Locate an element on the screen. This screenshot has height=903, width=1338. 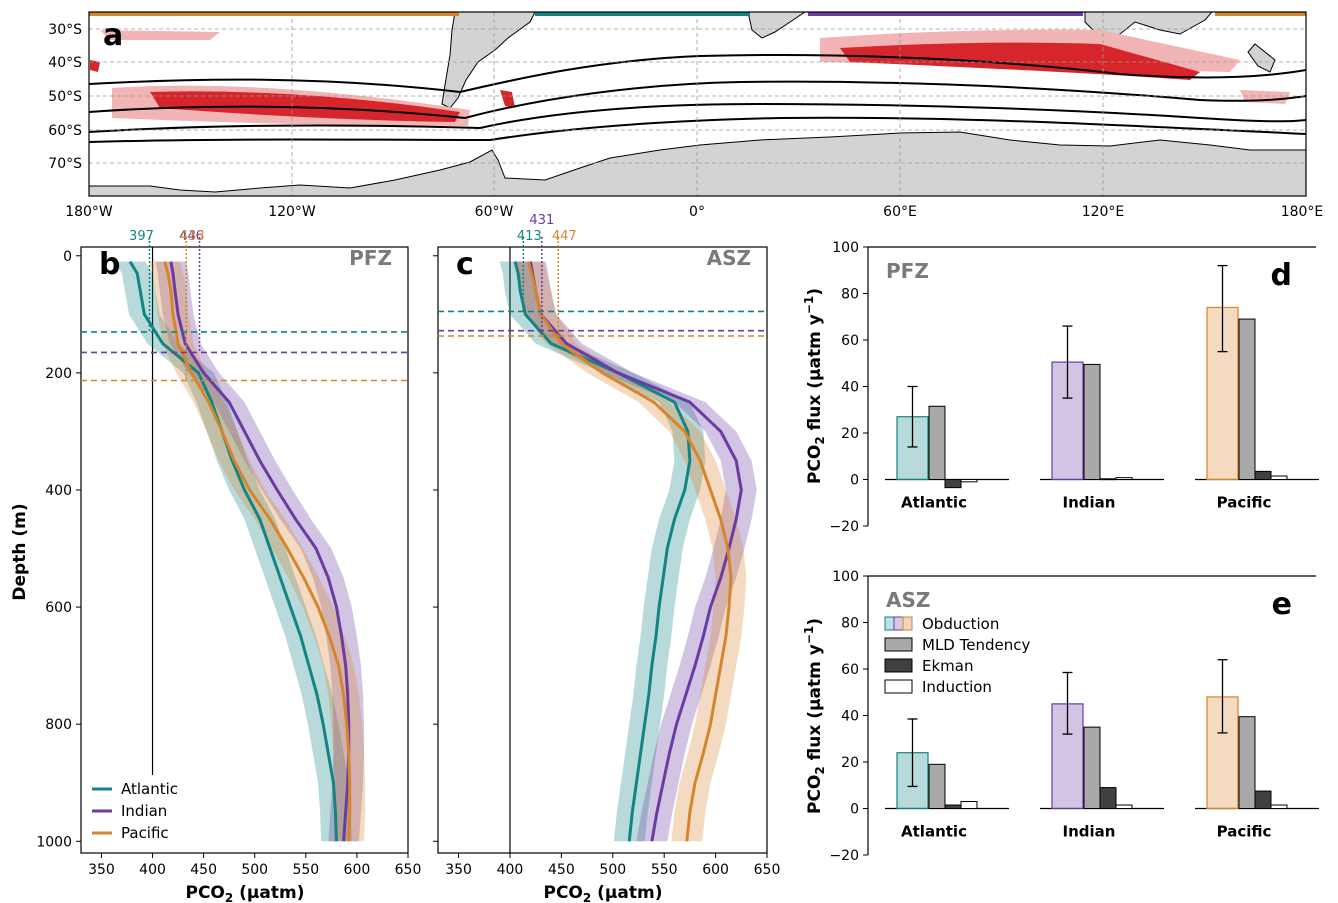
profile-legend: Atlantic Indian Pacific is located at coordinates (135, 811).